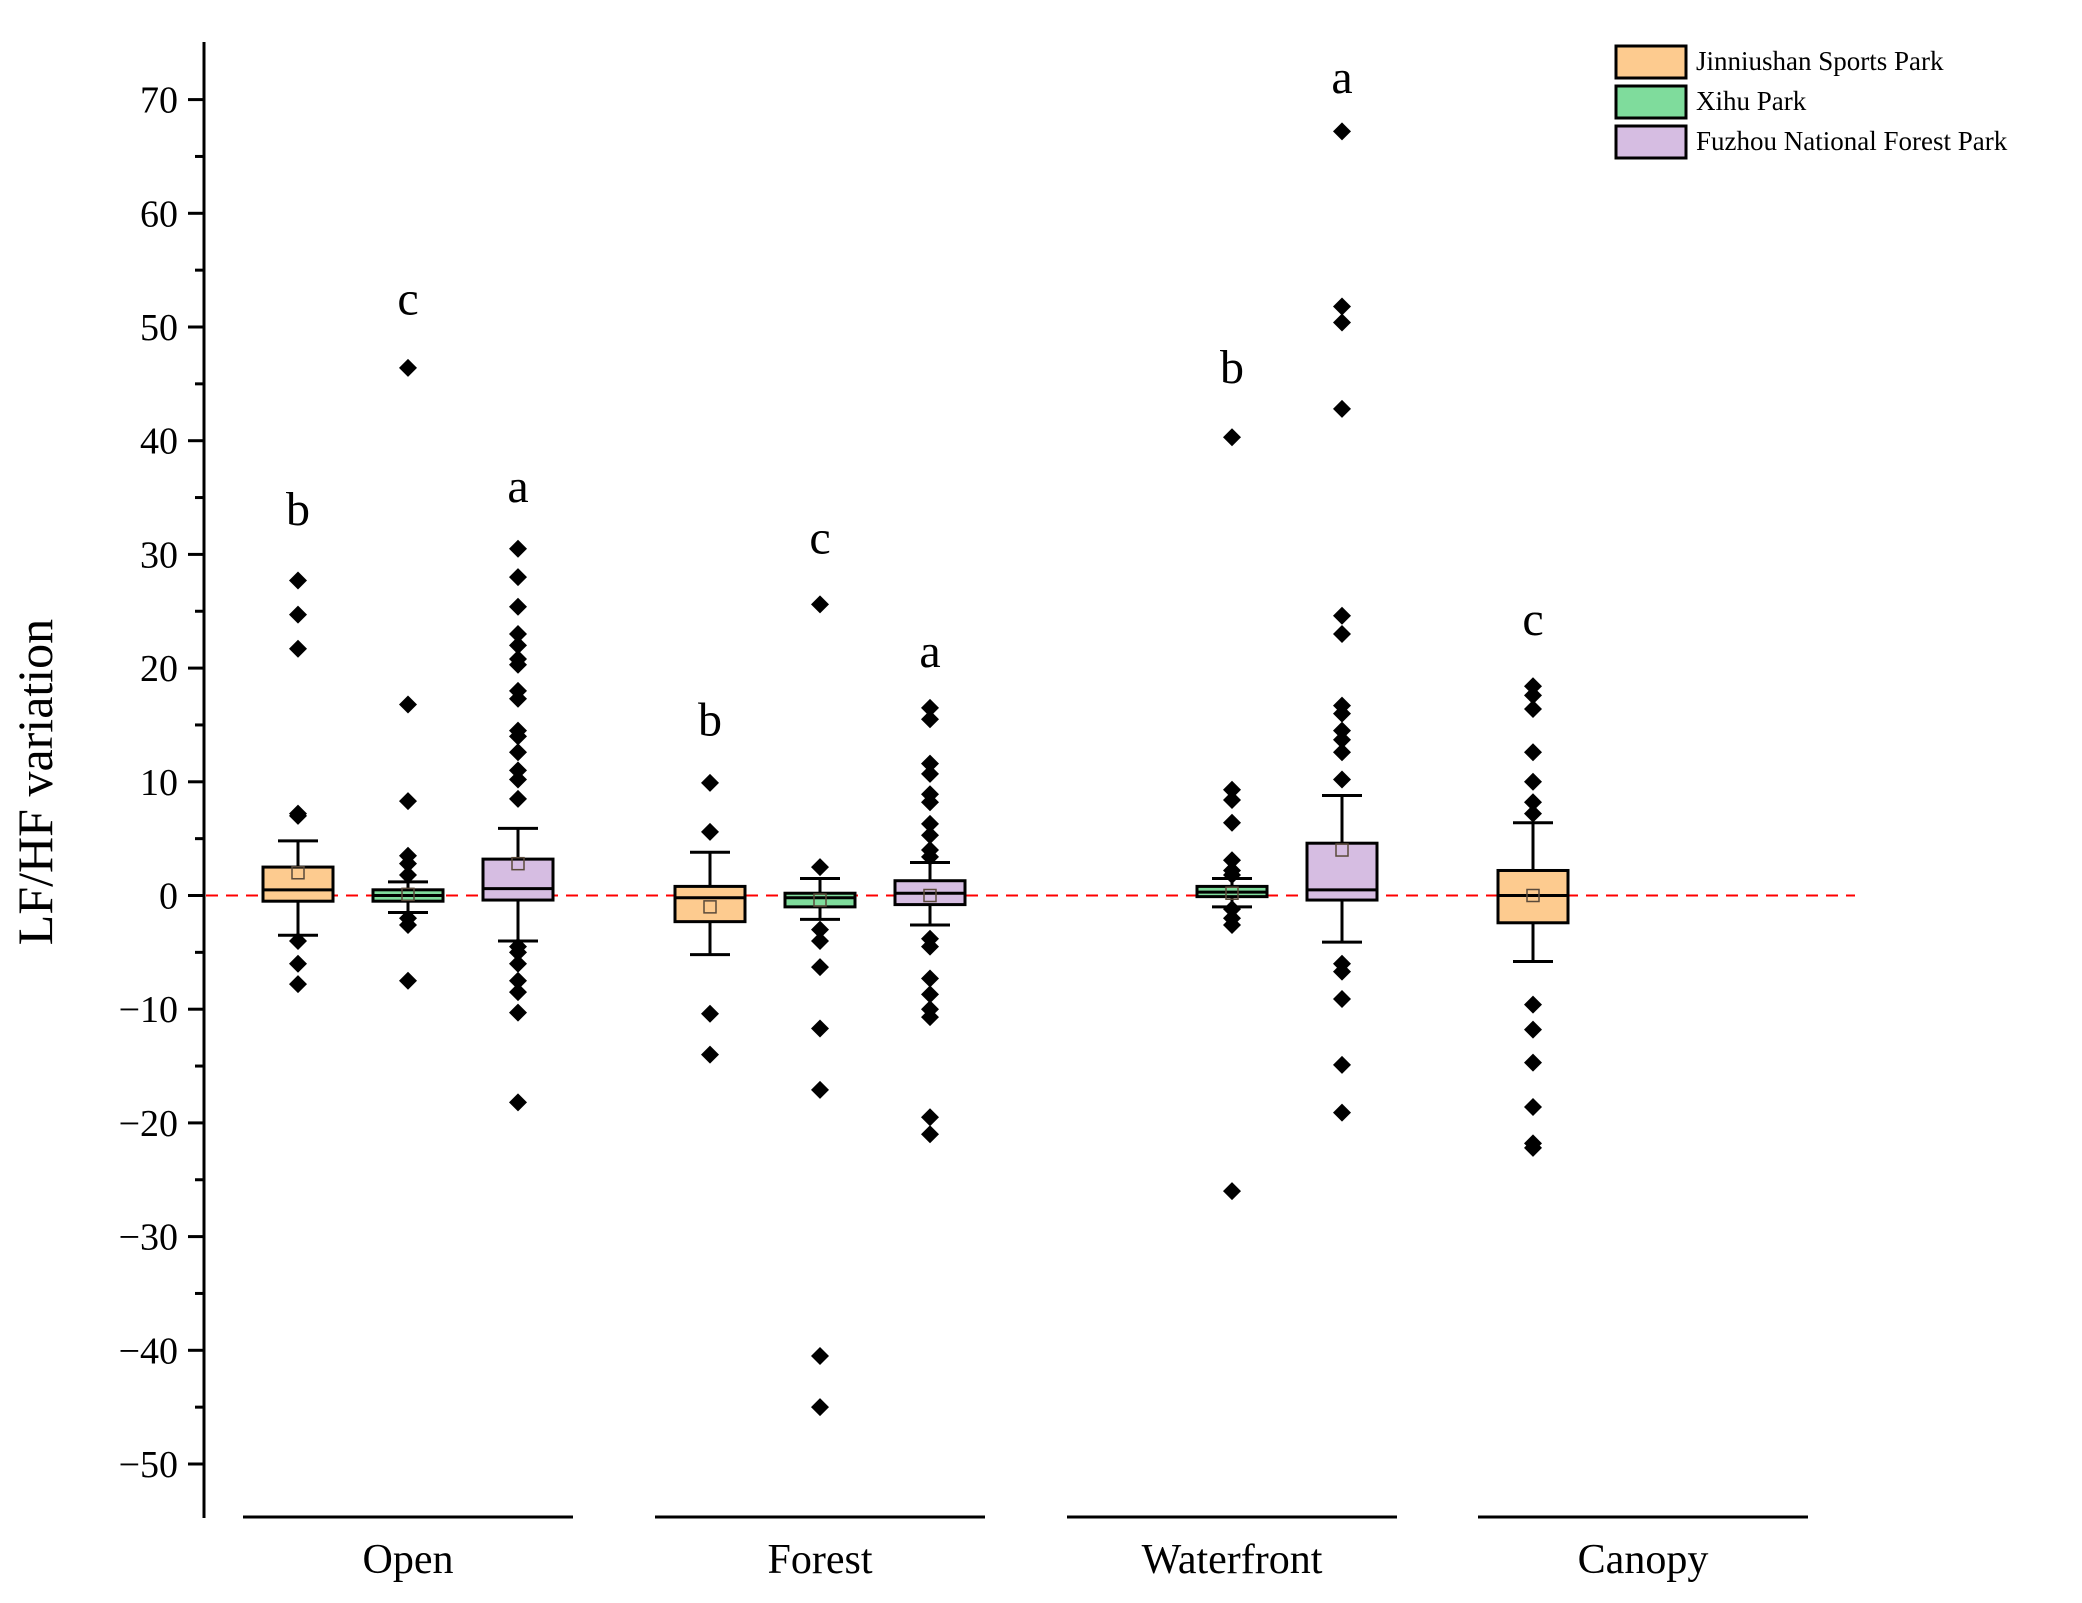 The width and height of the screenshot is (2082, 1603). Describe the element at coordinates (35, 782) in the screenshot. I see `y-axis-label: LF/HF variation` at that location.